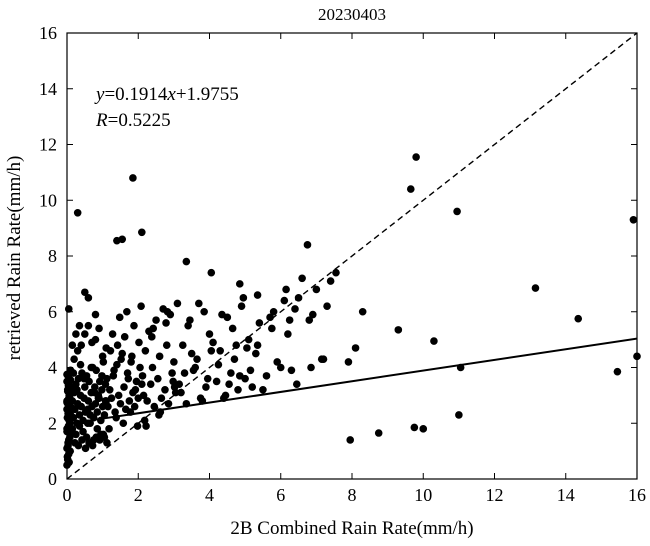  I want to click on r-symbol: R, so click(101, 120).